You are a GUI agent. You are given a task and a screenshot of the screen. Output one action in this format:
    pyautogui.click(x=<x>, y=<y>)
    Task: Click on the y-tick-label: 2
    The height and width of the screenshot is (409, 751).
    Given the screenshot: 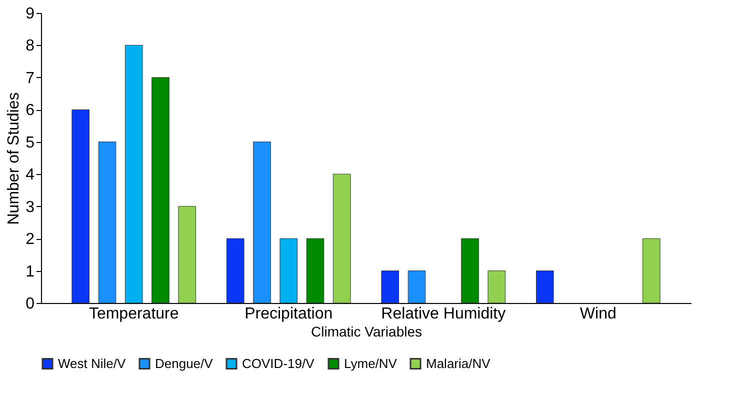 What is the action you would take?
    pyautogui.click(x=30, y=239)
    